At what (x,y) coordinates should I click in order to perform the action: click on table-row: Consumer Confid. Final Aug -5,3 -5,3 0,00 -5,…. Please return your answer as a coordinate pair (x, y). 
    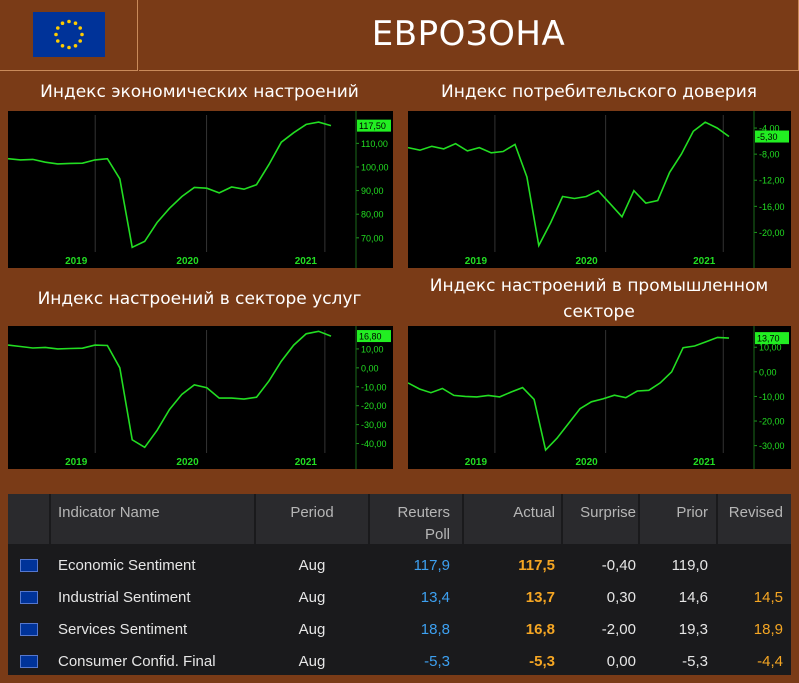
    Looking at the image, I should click on (399, 662).